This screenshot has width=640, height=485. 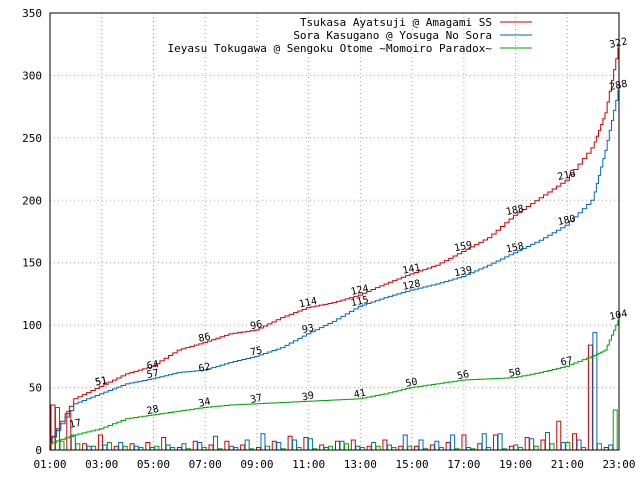 What do you see at coordinates (308, 464) in the screenshot?
I see `x-tick-label: 11:00` at bounding box center [308, 464].